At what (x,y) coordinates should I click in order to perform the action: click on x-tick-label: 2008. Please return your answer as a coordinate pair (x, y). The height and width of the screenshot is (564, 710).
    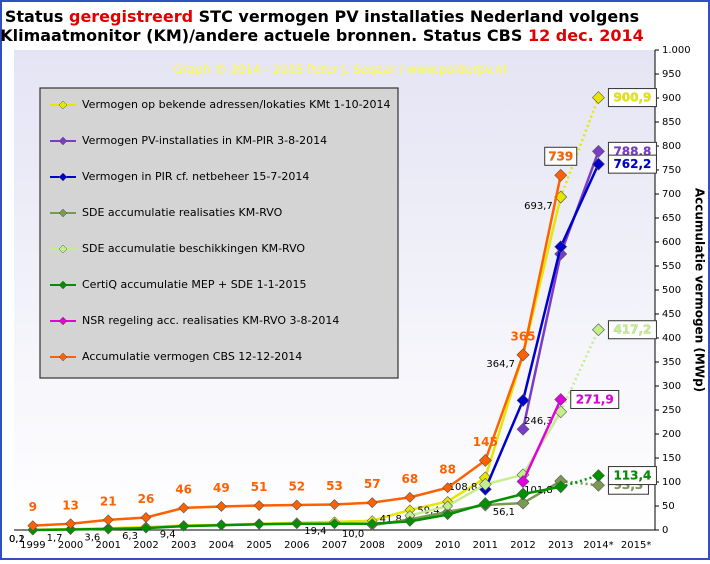
    Looking at the image, I should click on (371, 545).